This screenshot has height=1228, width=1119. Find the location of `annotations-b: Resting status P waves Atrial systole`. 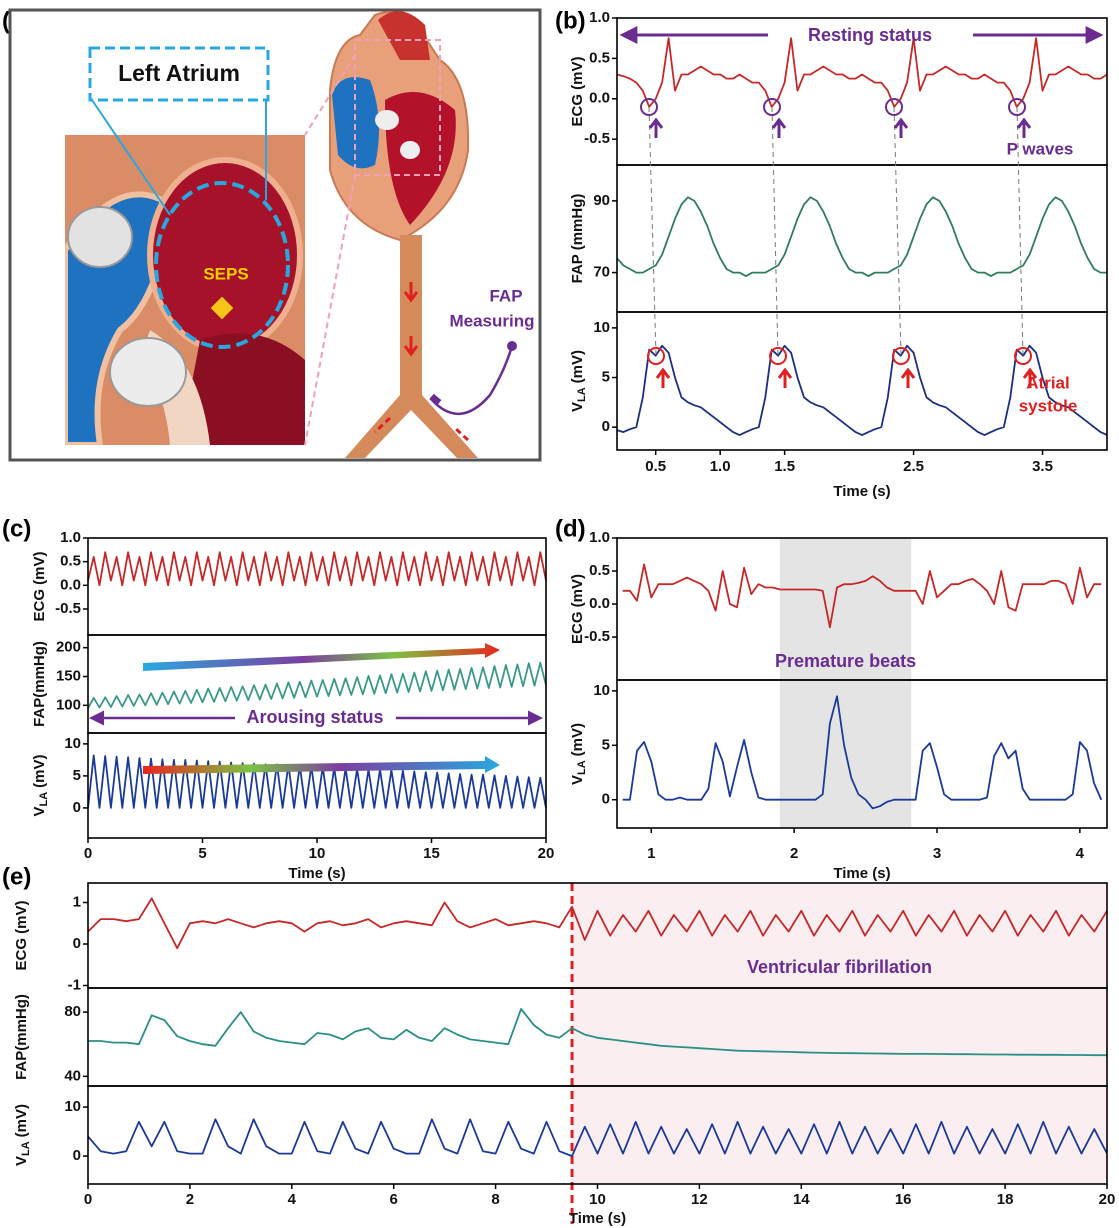

annotations-b: Resting status P waves Atrial systole is located at coordinates (861, 220).